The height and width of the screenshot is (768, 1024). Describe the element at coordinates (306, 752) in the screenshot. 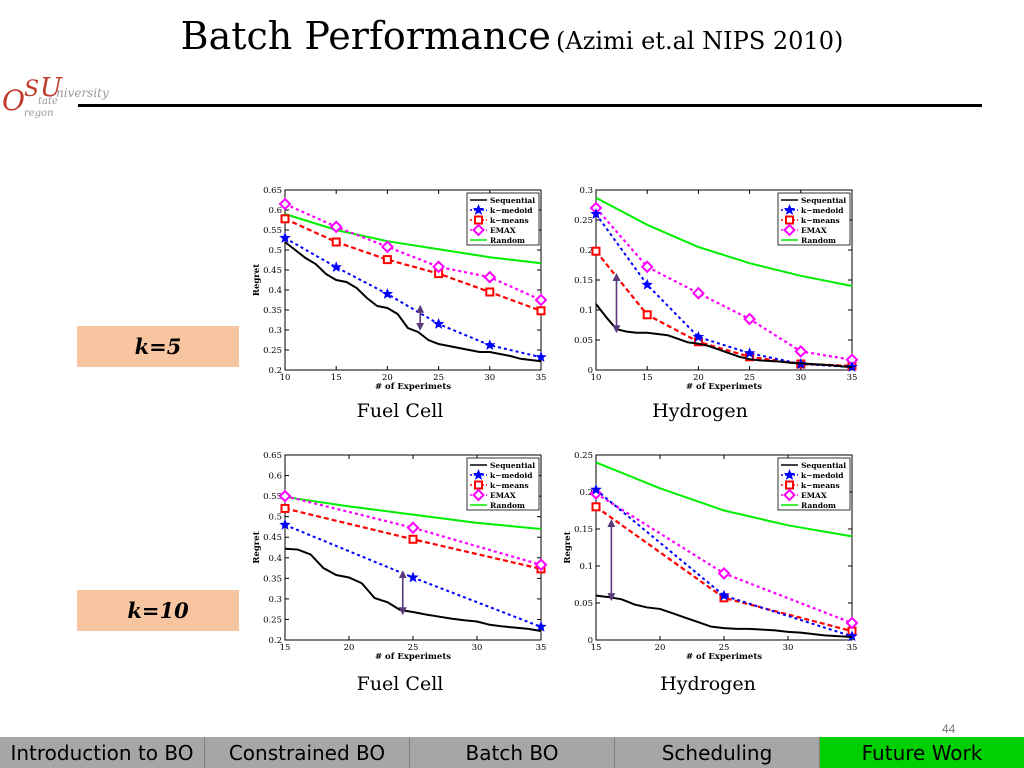

I see `nav-constrained-bo: Constrained BO` at that location.